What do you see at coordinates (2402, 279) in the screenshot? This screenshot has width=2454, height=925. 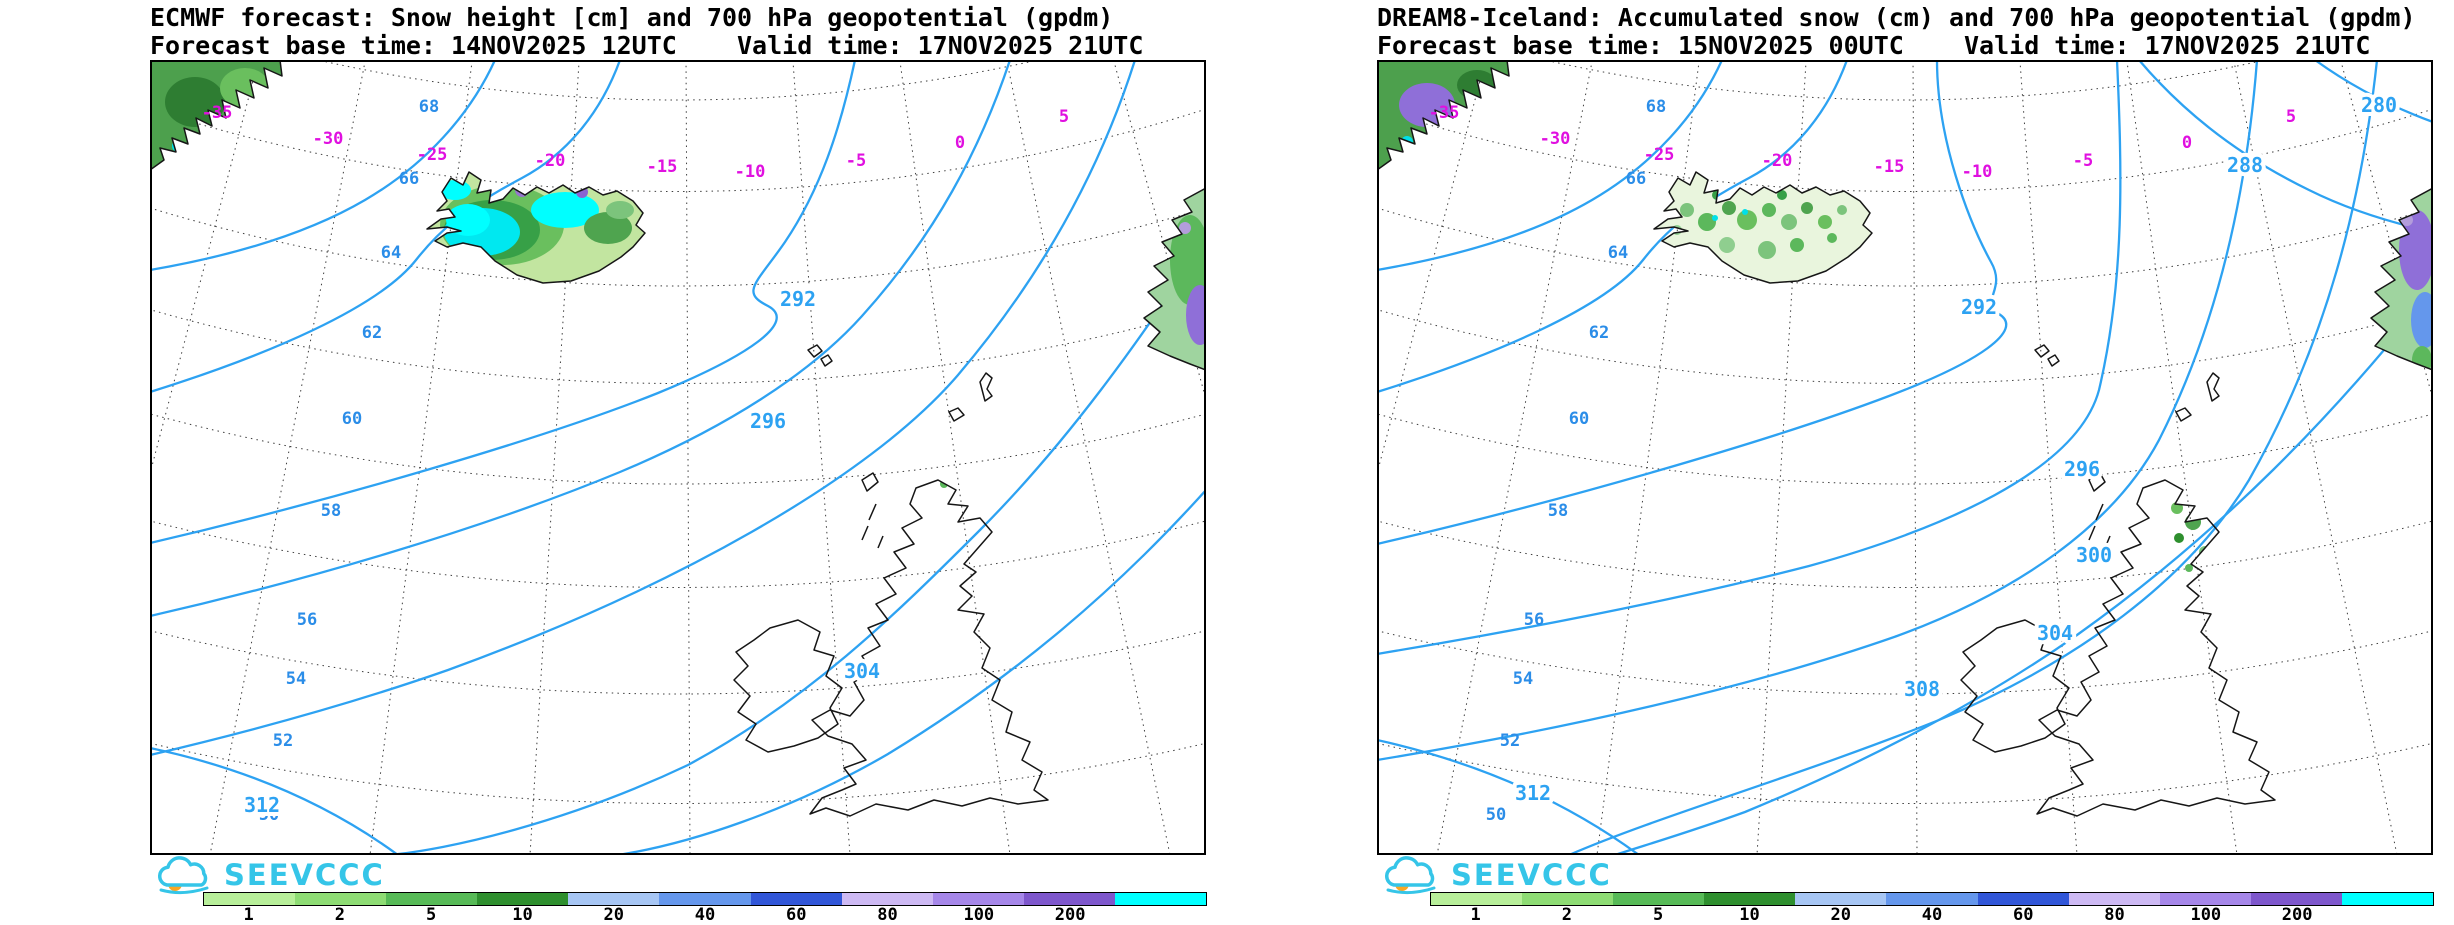 I see `norway-snow-fill` at bounding box center [2402, 279].